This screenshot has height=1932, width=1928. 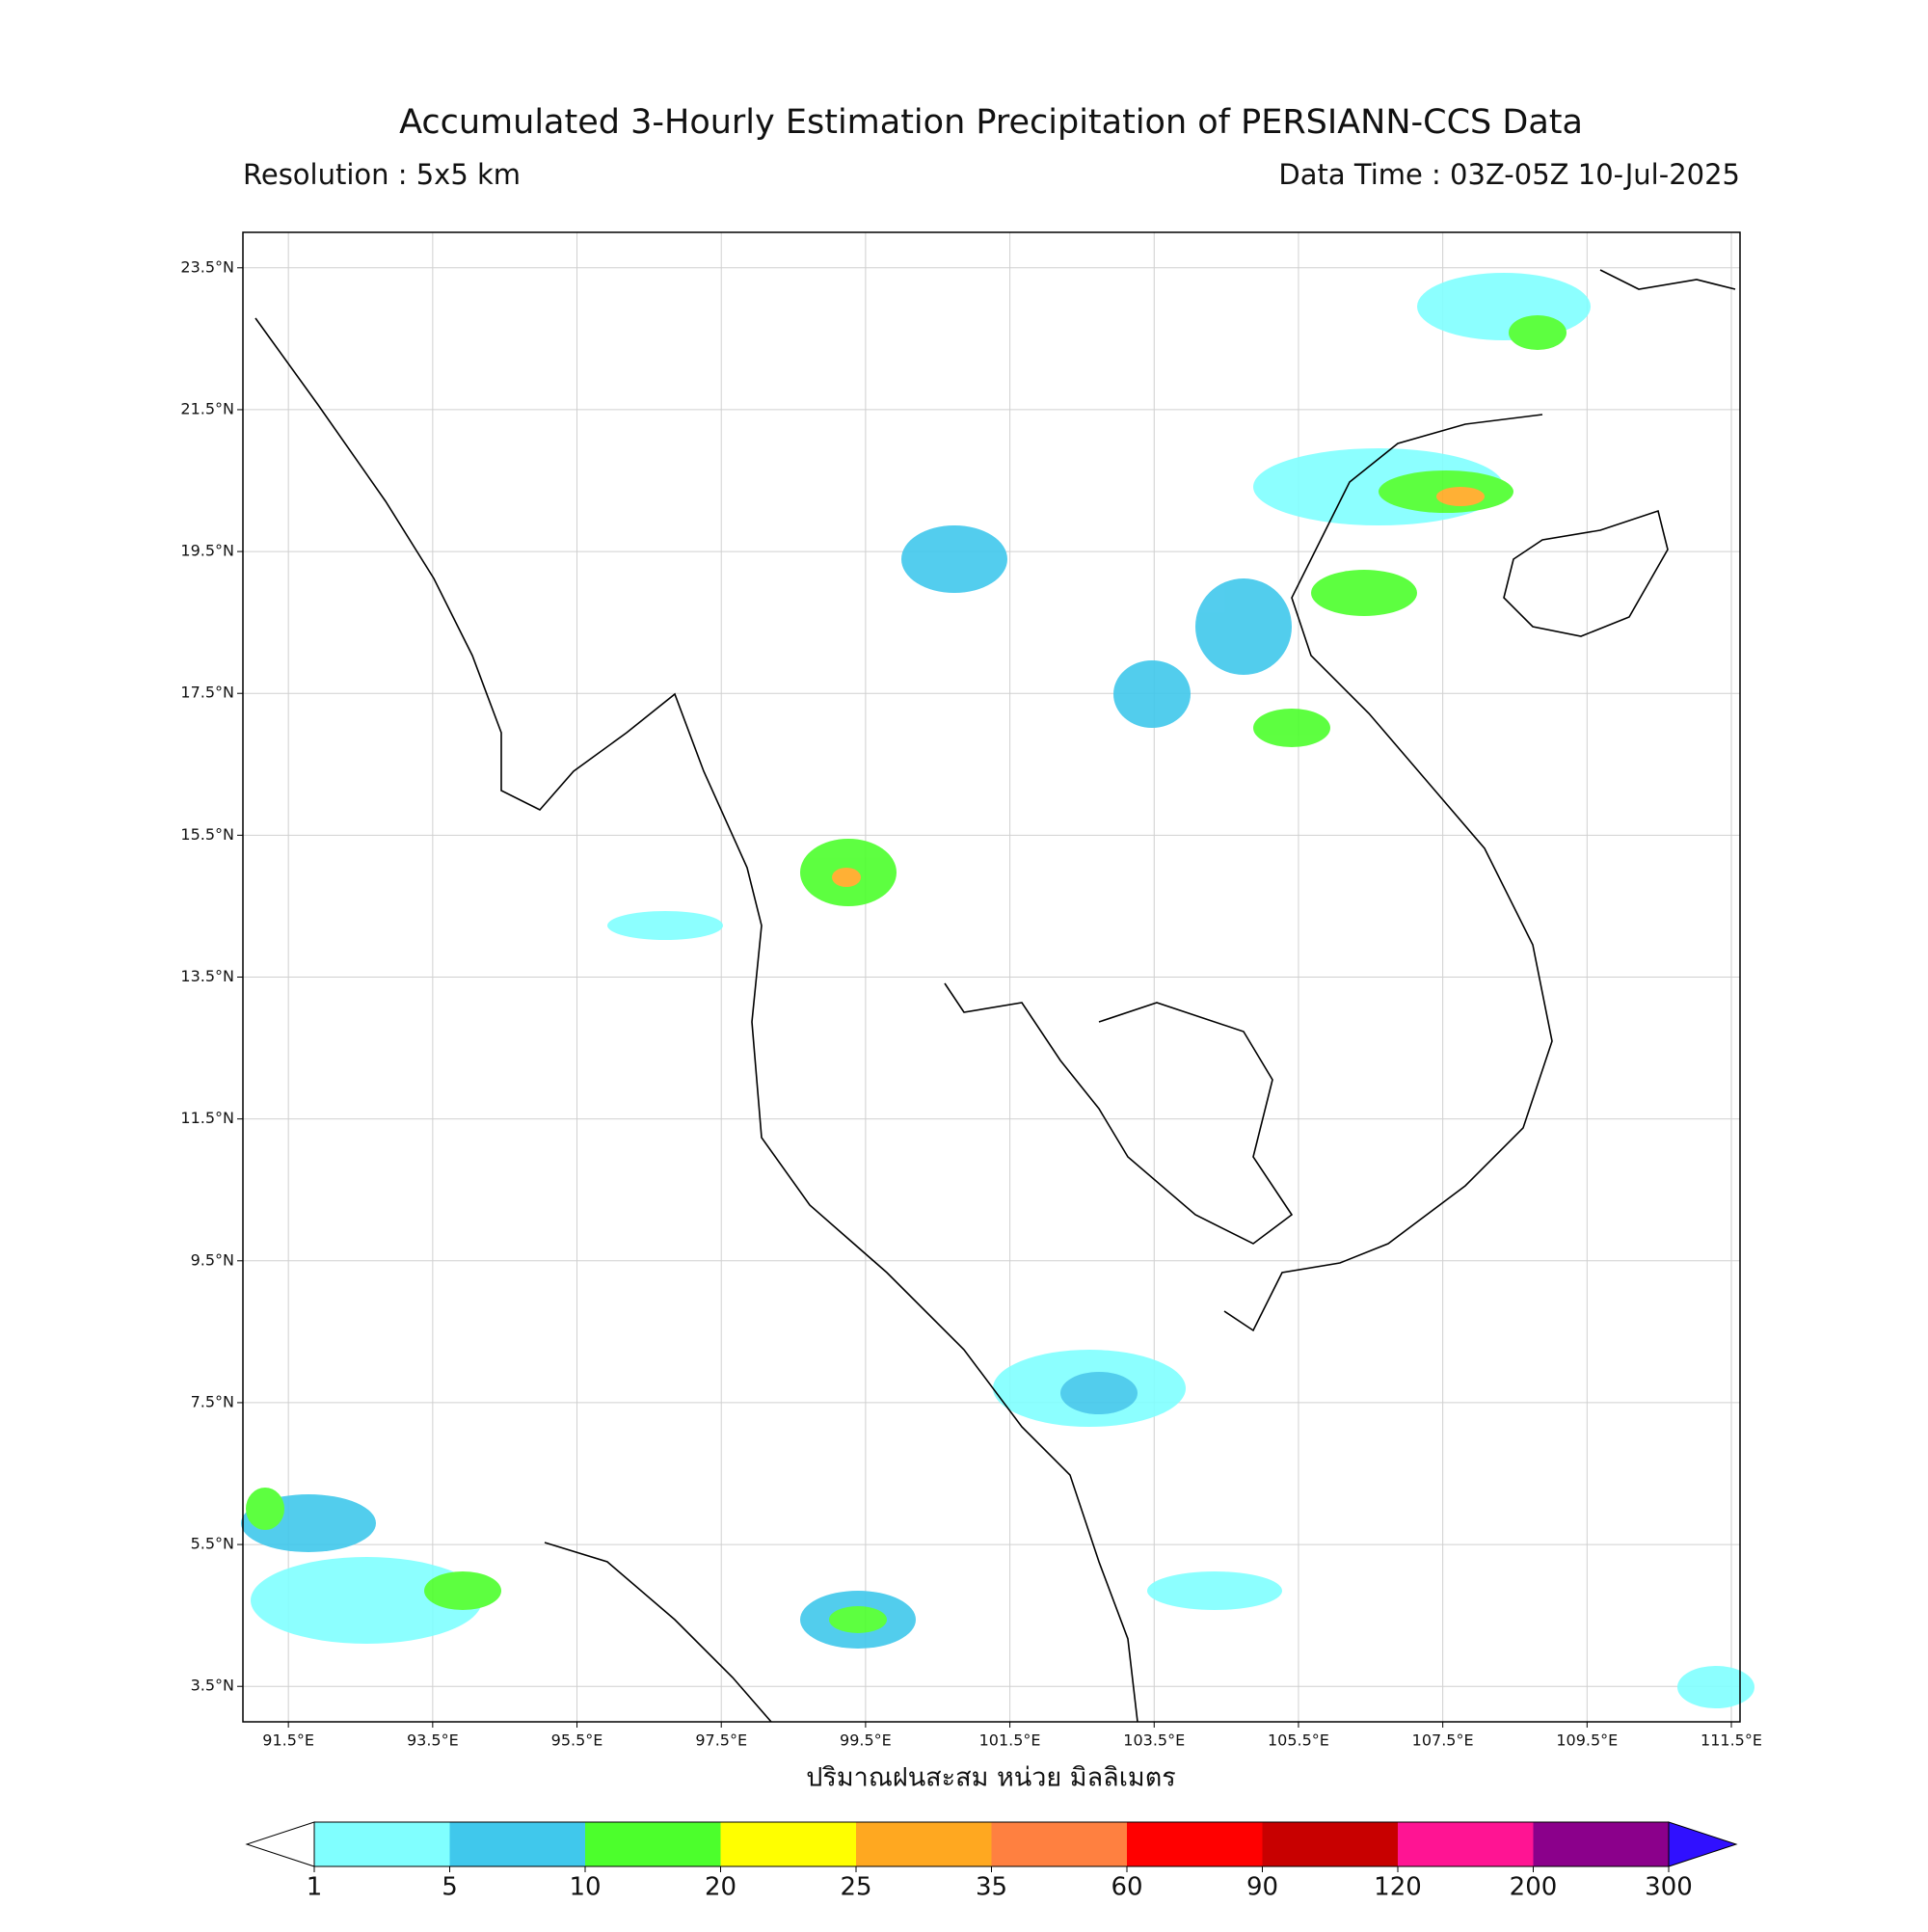 What do you see at coordinates (1398, 1888) in the screenshot?
I see `colorbar-tick-label: 120` at bounding box center [1398, 1888].